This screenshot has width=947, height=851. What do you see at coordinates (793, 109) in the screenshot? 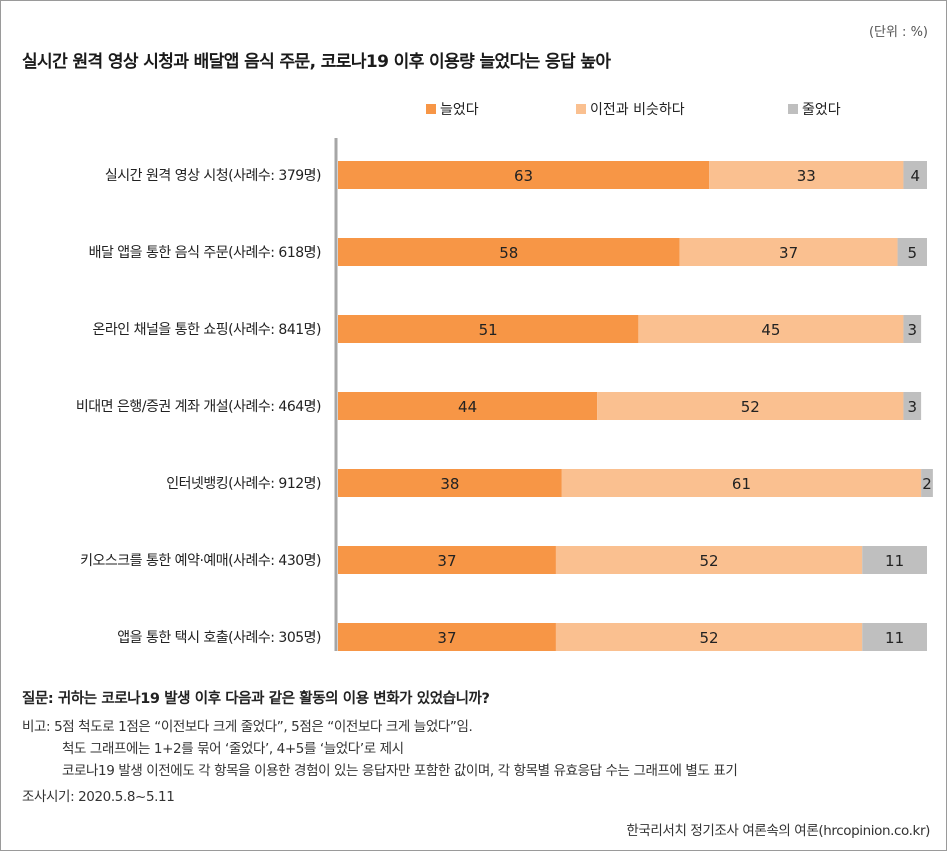
I see `legend-swatch-decreased` at bounding box center [793, 109].